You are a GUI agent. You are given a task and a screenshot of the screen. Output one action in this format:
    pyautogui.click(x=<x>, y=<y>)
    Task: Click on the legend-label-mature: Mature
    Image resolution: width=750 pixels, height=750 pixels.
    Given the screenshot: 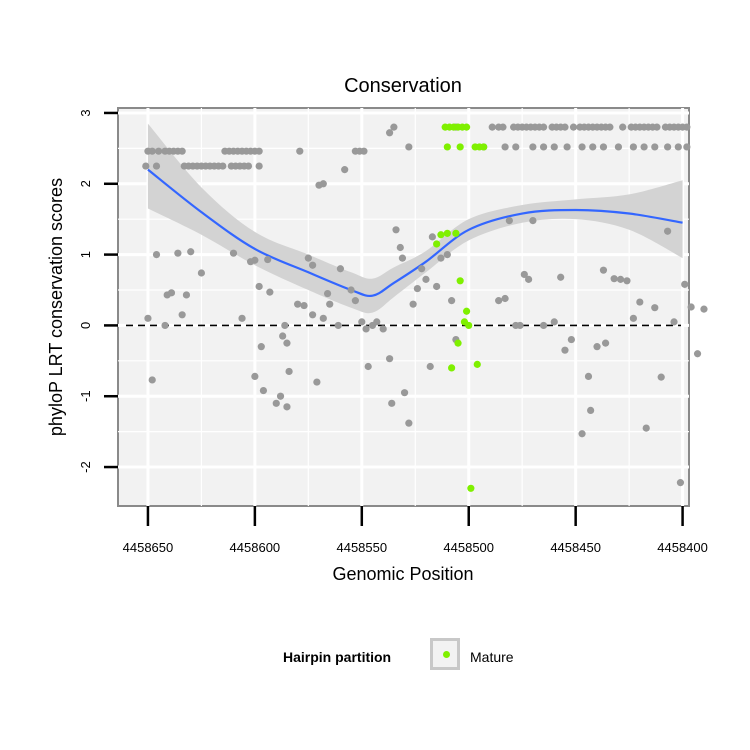 What is the action you would take?
    pyautogui.click(x=492, y=657)
    